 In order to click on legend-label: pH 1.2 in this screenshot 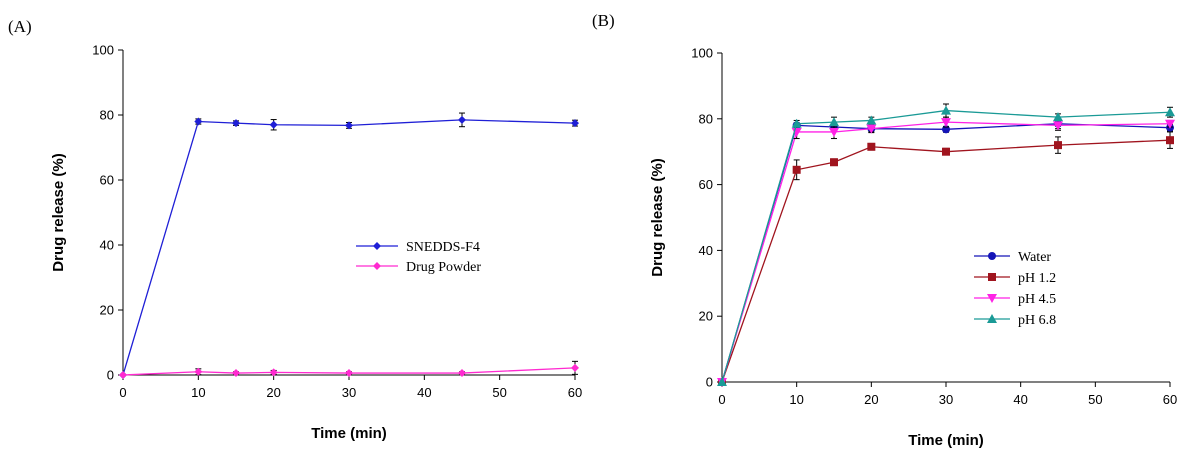, I will do `click(1037, 278)`.